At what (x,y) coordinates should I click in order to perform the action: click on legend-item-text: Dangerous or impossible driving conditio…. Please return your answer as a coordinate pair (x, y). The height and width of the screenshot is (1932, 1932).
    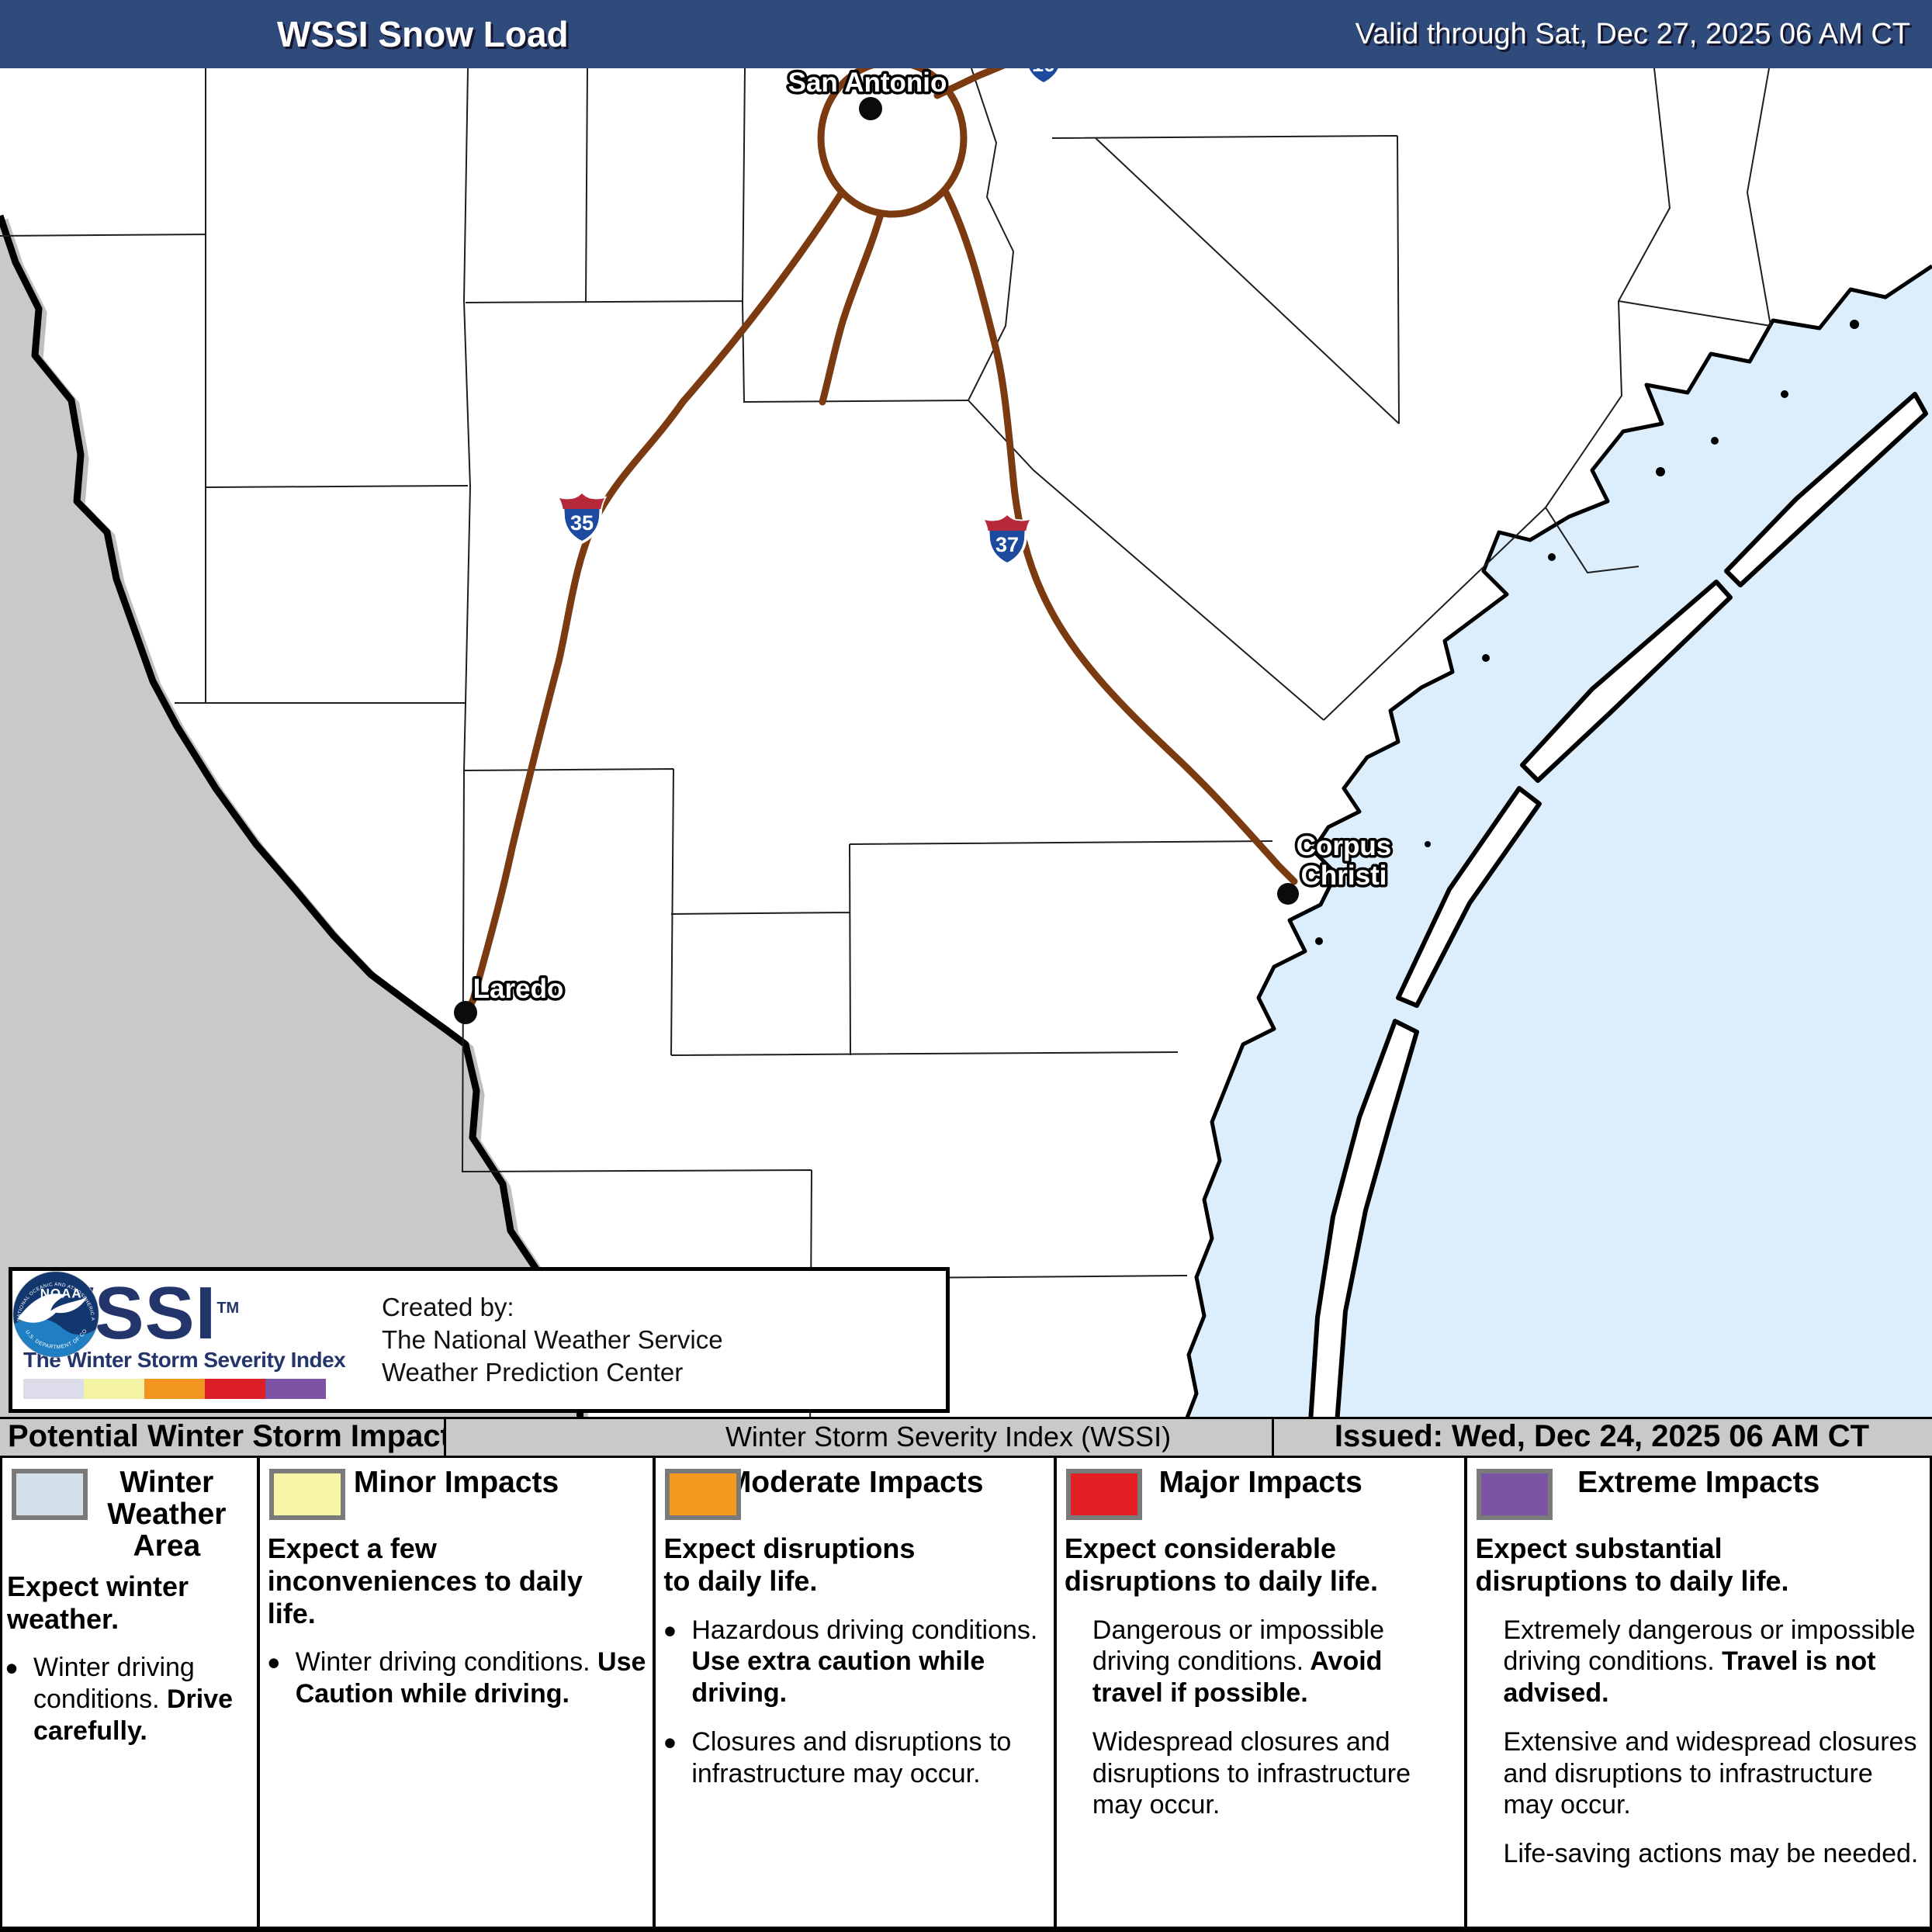
    Looking at the image, I should click on (1238, 1646).